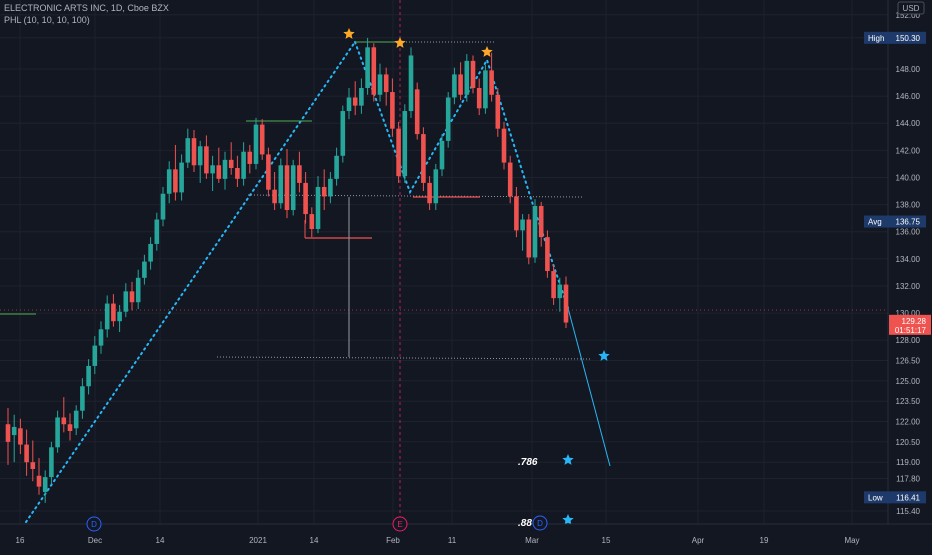  Describe the element at coordinates (908, 511) in the screenshot. I see `price-tick-label: 115.40` at that location.